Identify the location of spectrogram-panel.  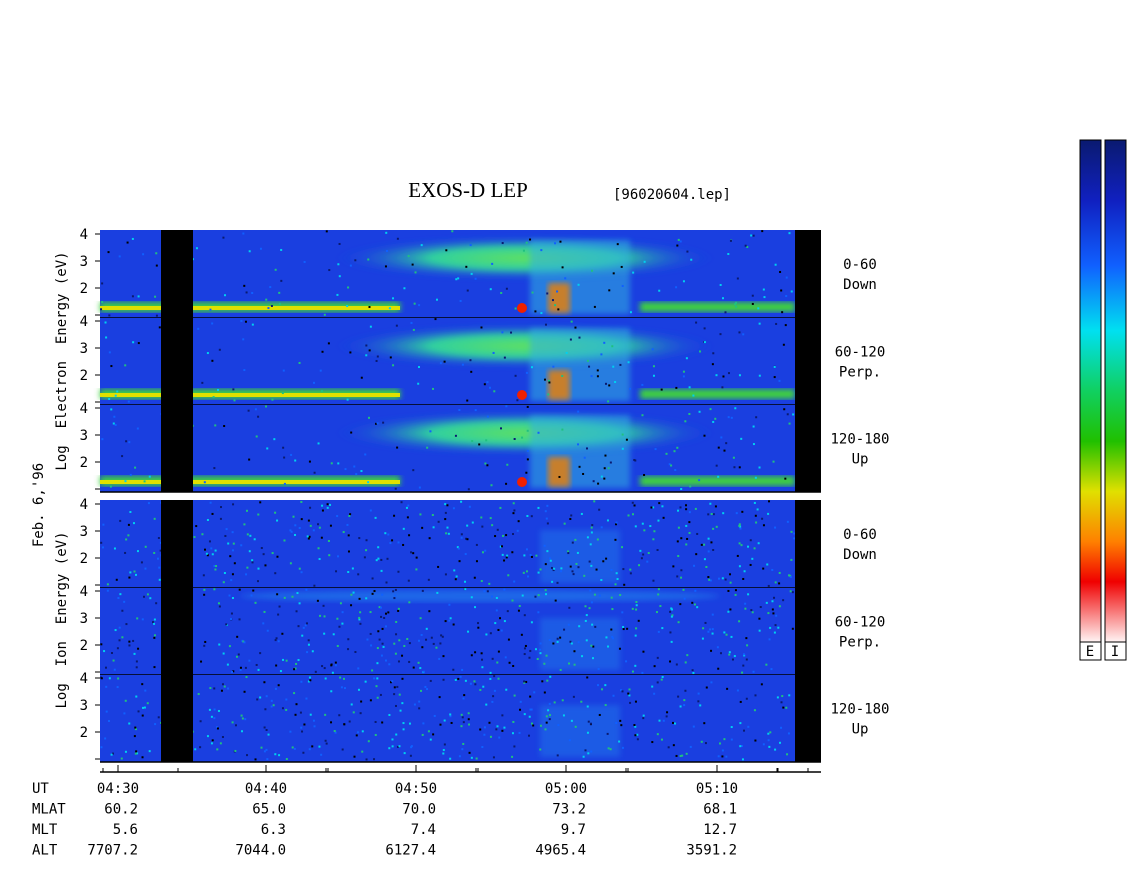
(460, 631).